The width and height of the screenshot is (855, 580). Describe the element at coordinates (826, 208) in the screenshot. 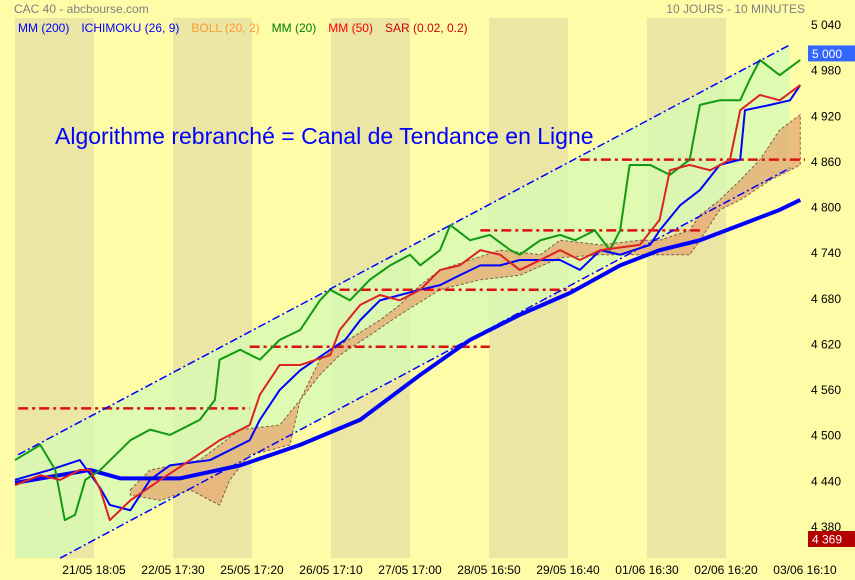

I see `y-tick-label: 4 800` at that location.